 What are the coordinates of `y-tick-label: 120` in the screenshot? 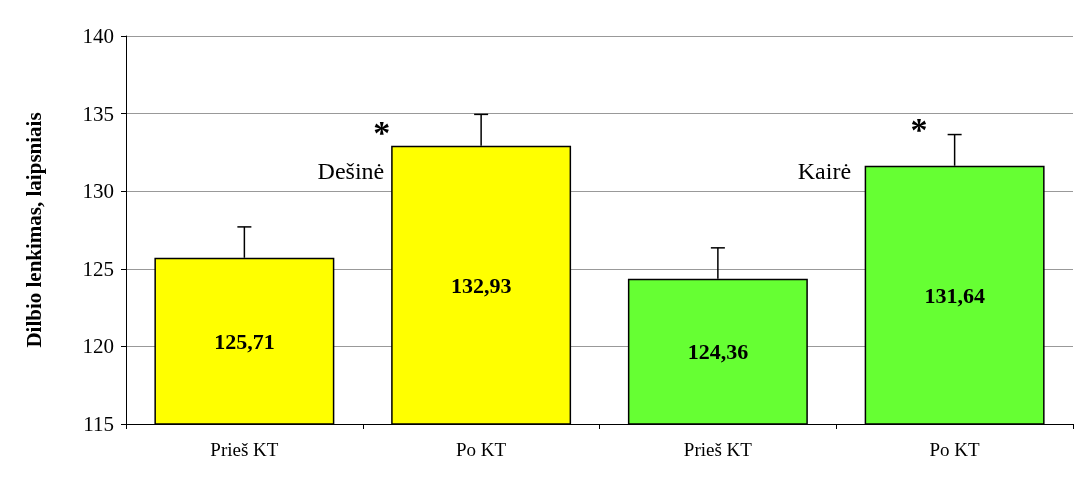 It's located at (98, 346).